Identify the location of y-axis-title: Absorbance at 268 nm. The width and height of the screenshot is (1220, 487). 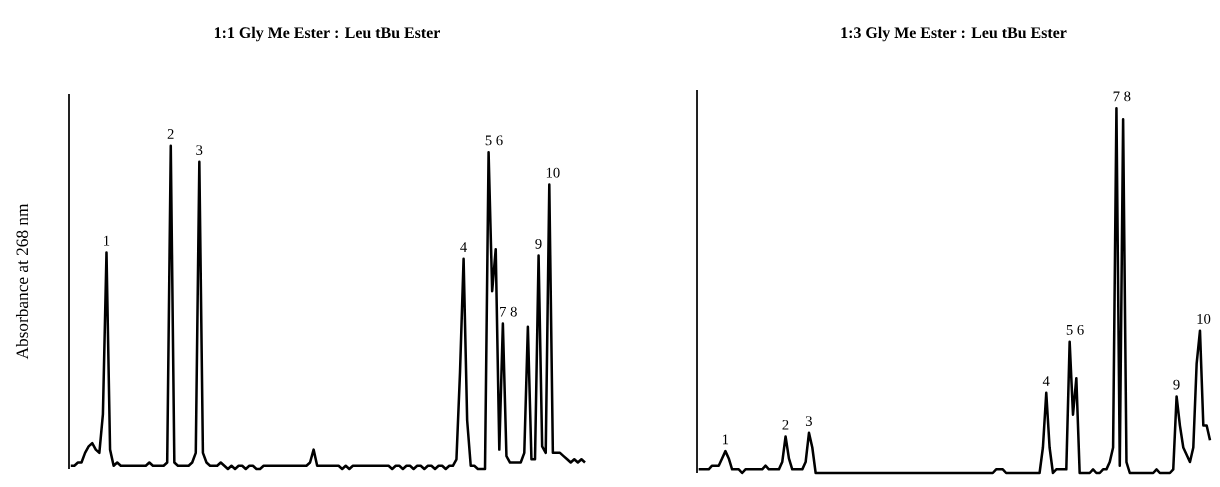
(22, 281).